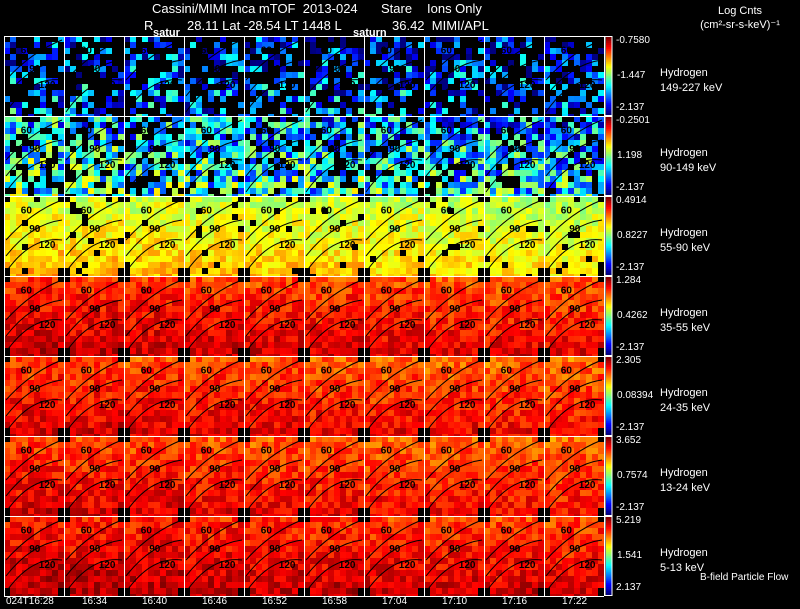 This screenshot has height=609, width=800. What do you see at coordinates (287, 245) in the screenshot?
I see `contour-label: 120` at bounding box center [287, 245].